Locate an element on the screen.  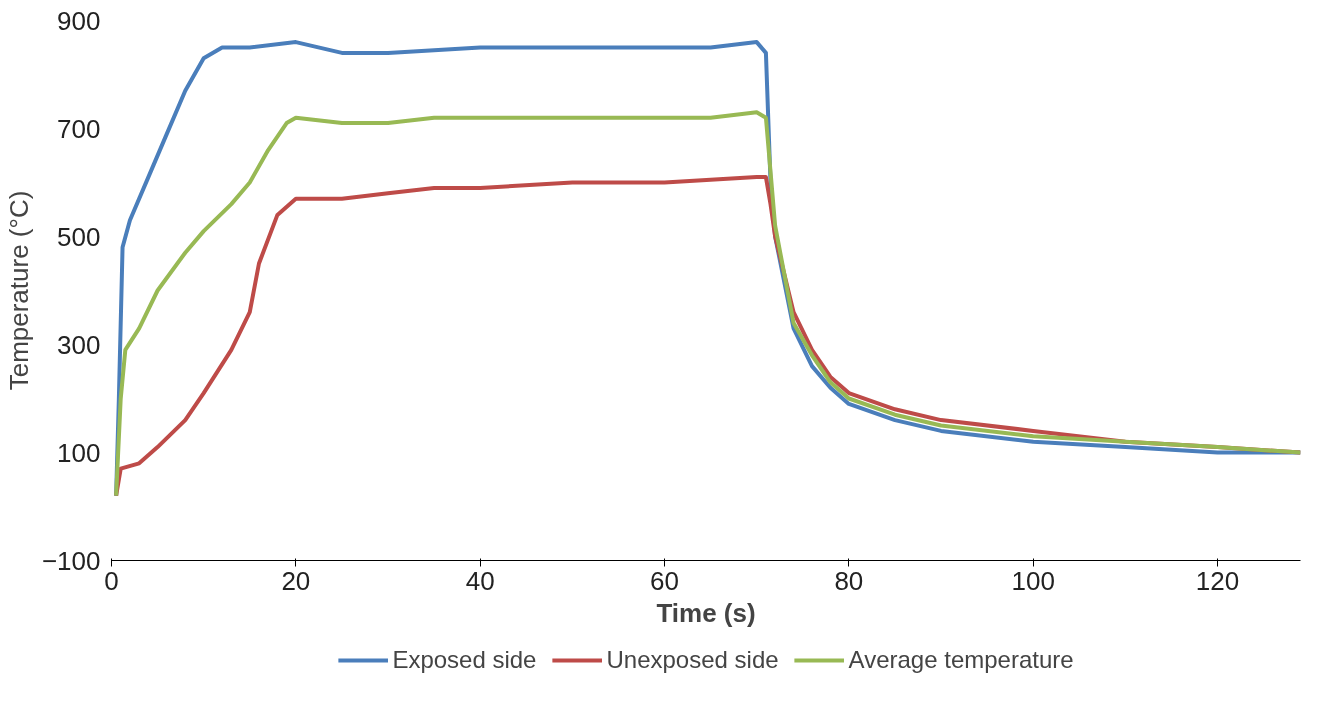
y-tick-label: 700 is located at coordinates (79, 128).